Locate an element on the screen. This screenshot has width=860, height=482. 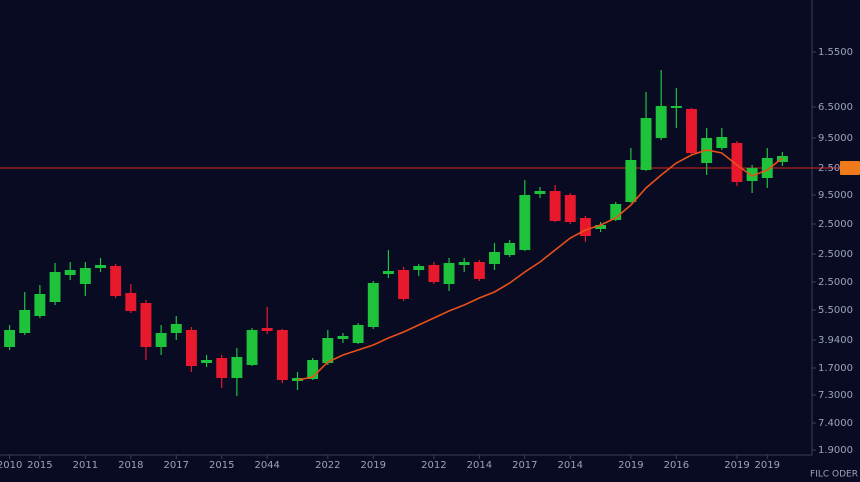
price-tag is located at coordinates (850, 168).